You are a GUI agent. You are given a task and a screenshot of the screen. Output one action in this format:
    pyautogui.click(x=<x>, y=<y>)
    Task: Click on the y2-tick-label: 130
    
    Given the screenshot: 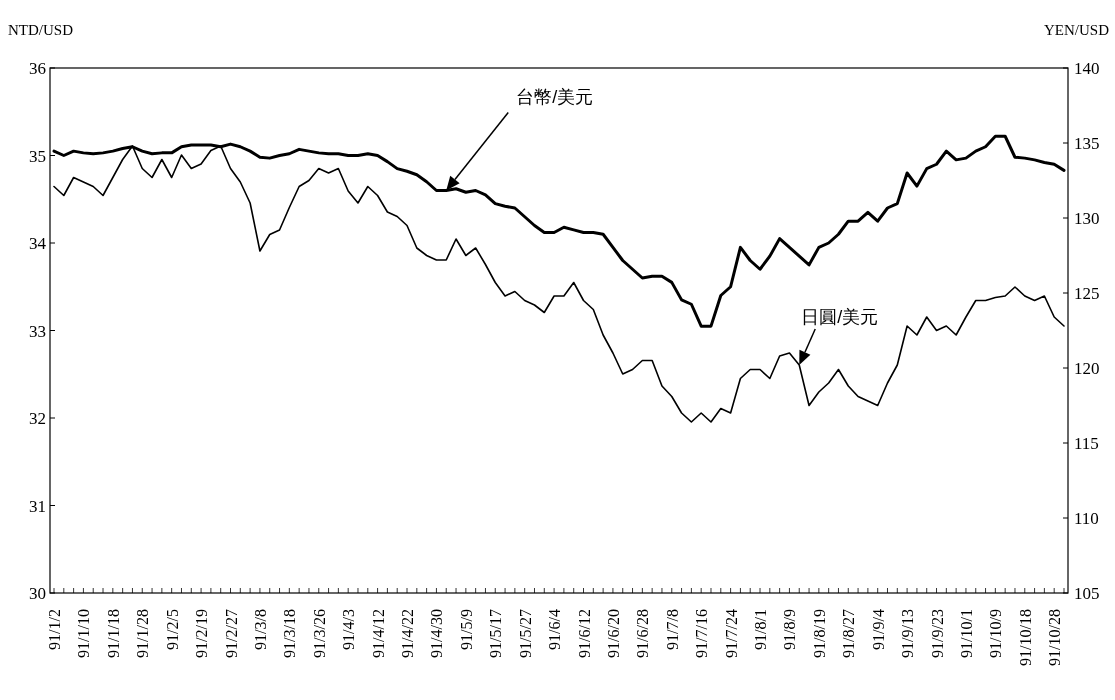 What is the action you would take?
    pyautogui.click(x=1087, y=218)
    